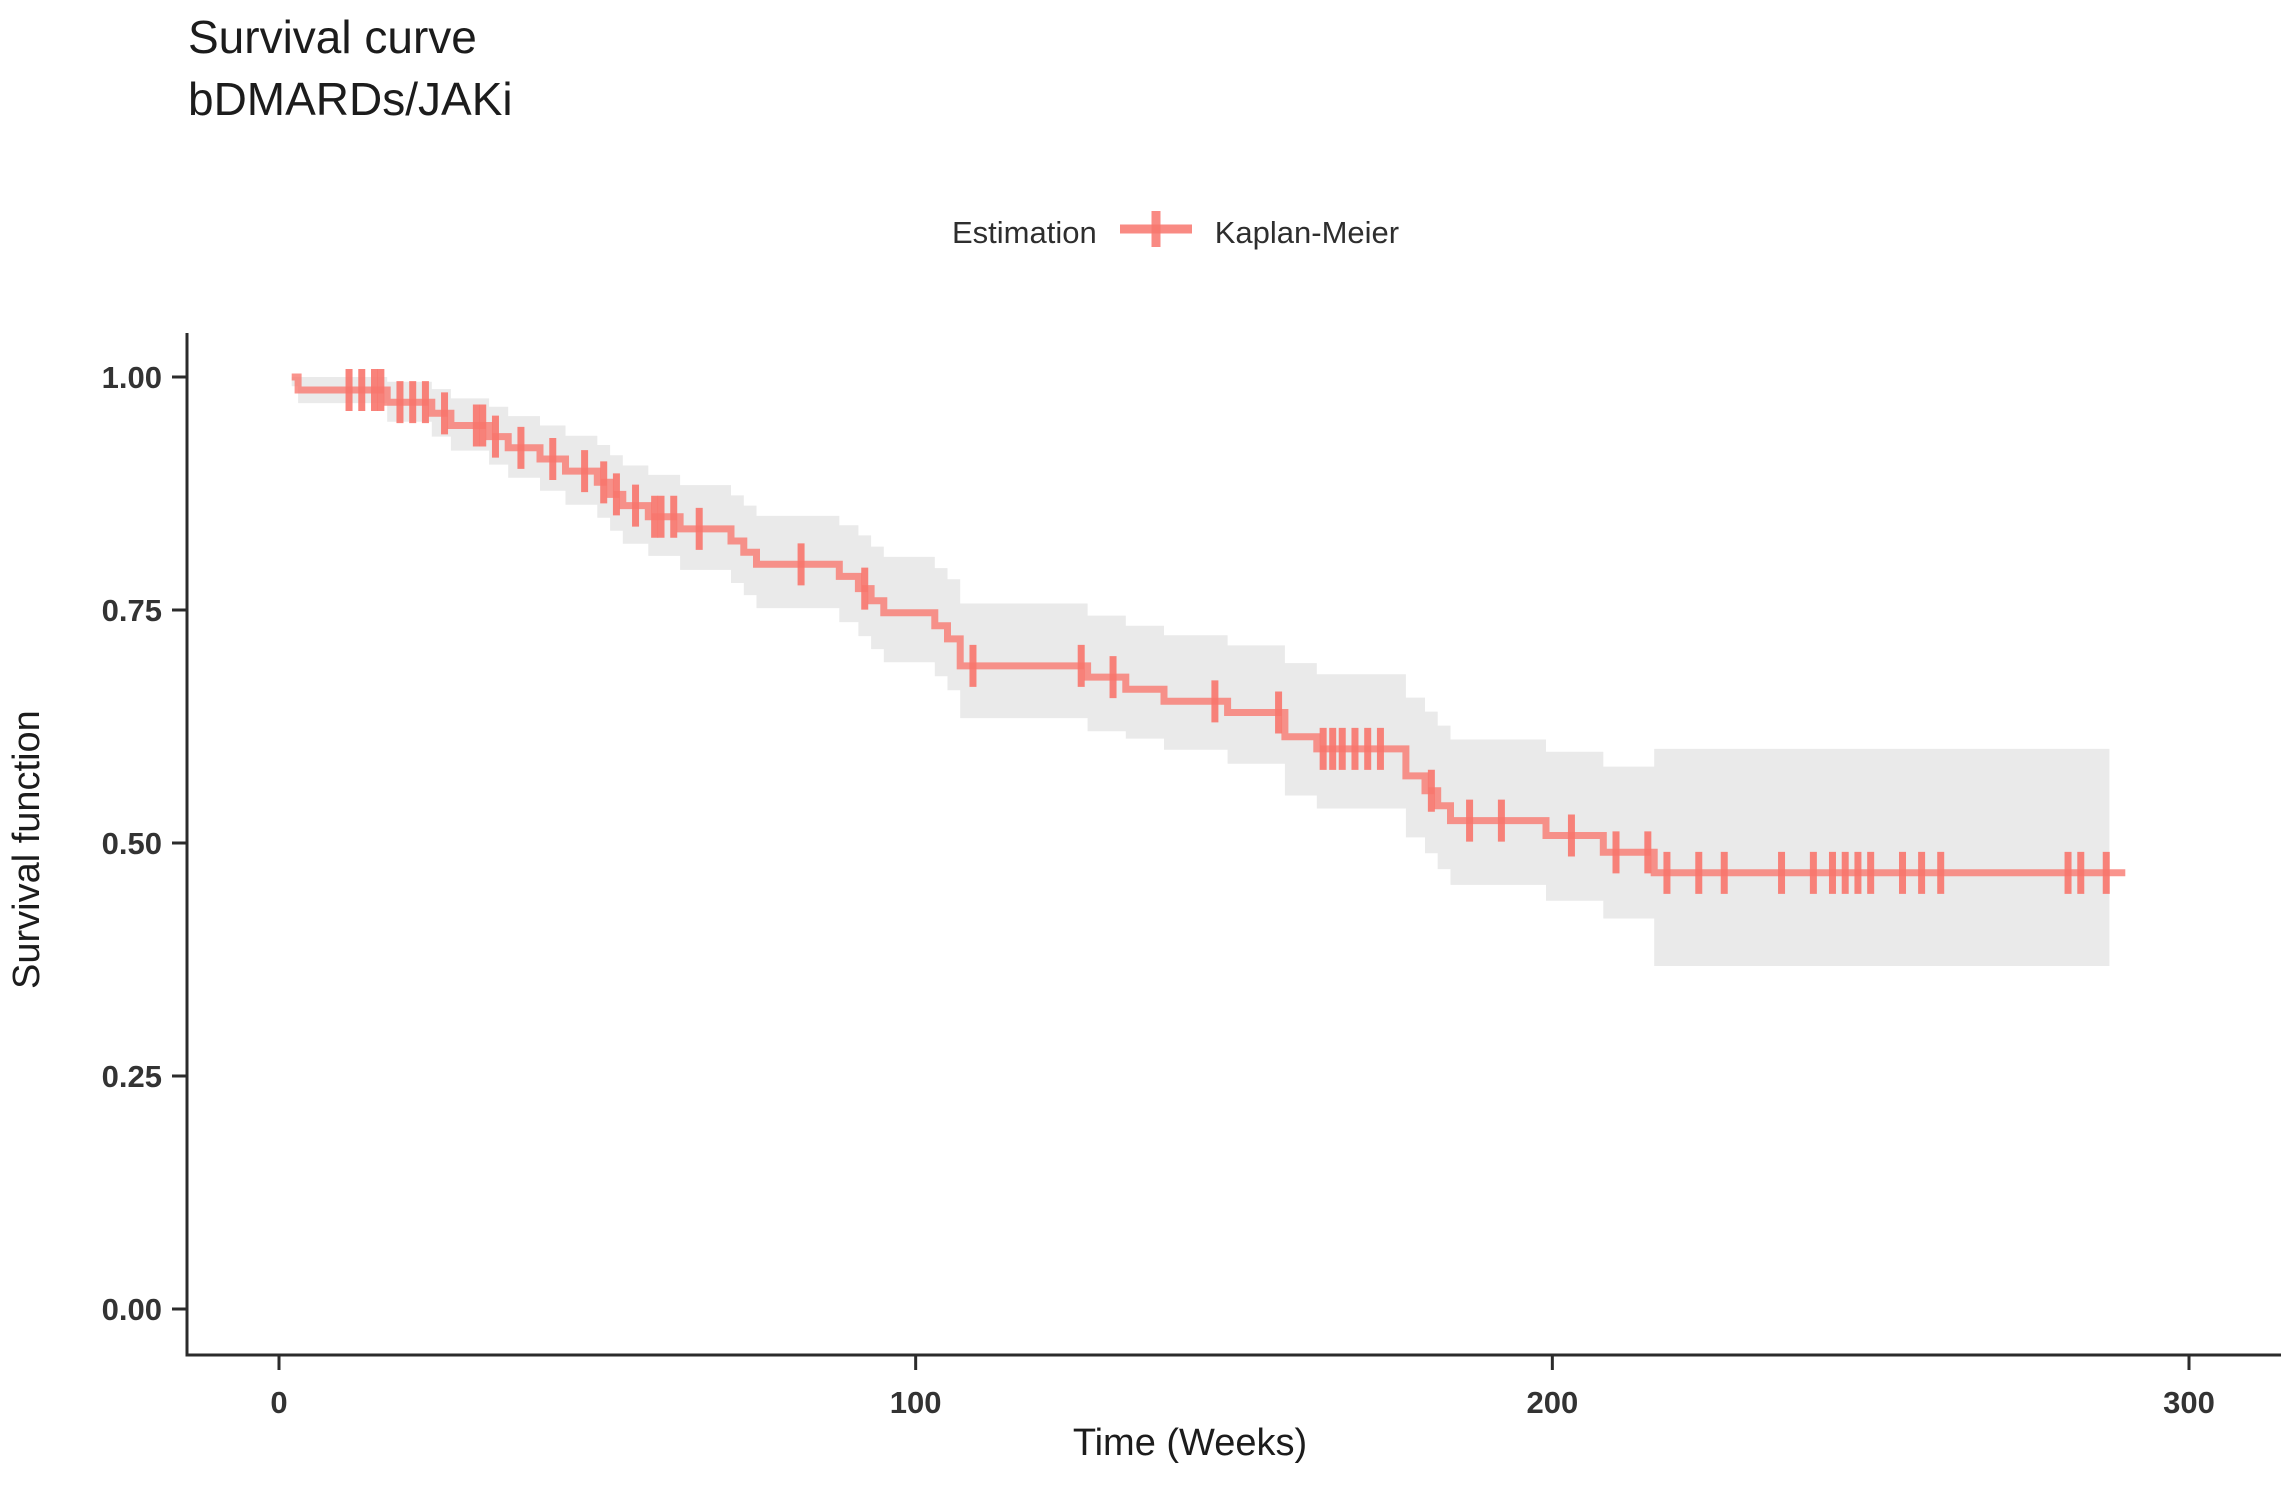 The image size is (2281, 1499). Describe the element at coordinates (132, 843) in the screenshot. I see `y-tick-label: 0.50` at that location.